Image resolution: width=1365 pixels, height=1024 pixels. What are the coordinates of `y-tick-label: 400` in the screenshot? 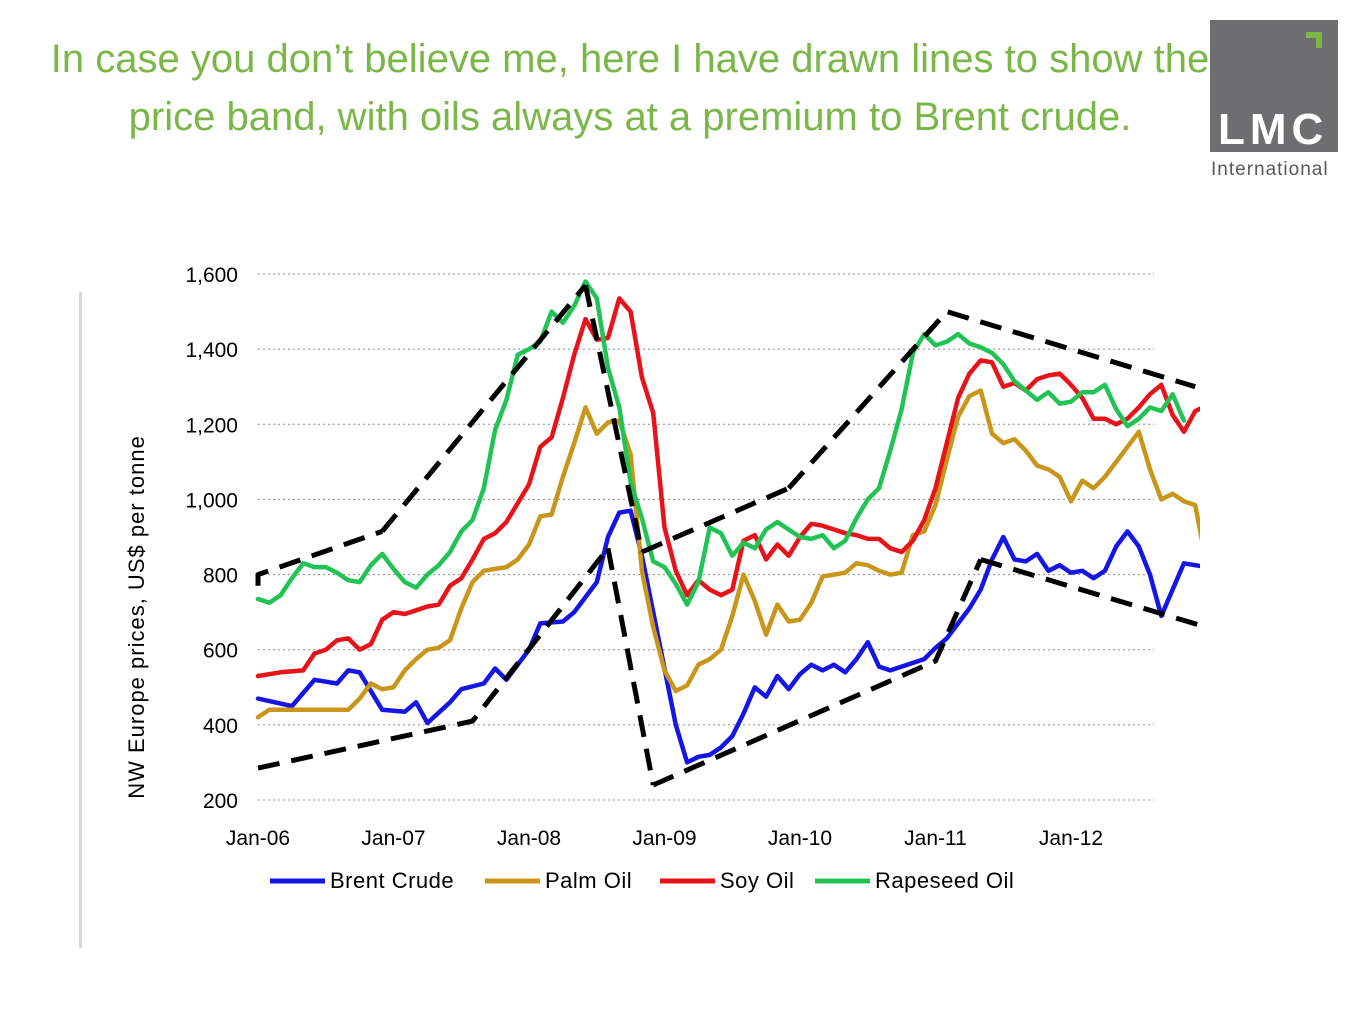 It's located at (220, 726).